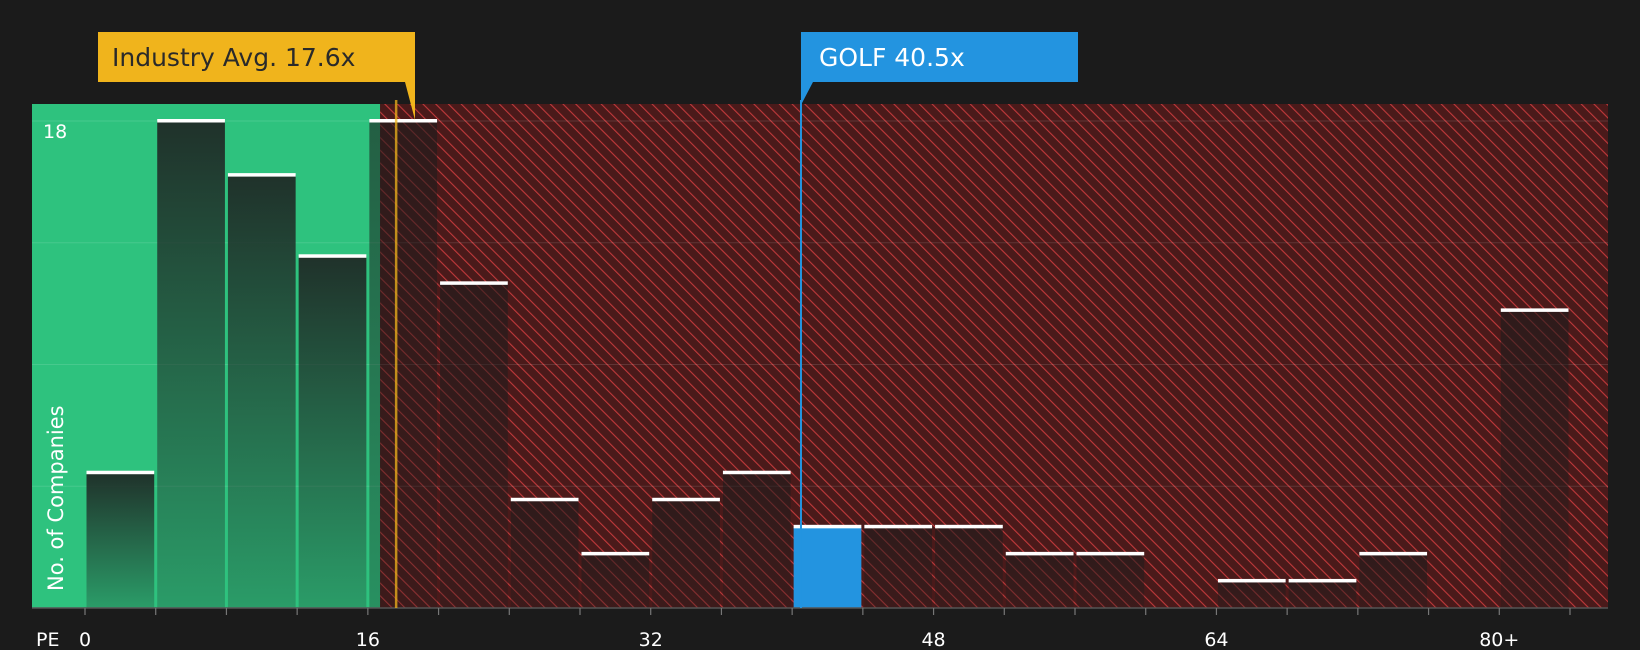  Describe the element at coordinates (56, 498) in the screenshot. I see `y-axis-label: No. of Companies` at that location.